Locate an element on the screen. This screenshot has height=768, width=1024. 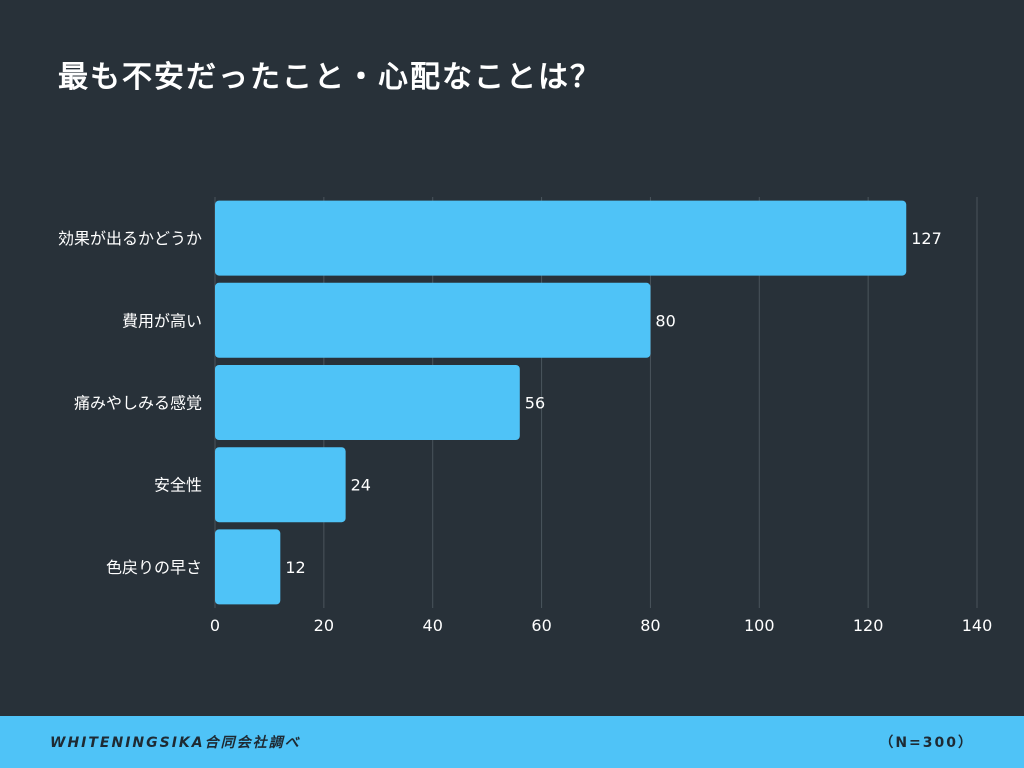
data-label: 24 is located at coordinates (361, 485).